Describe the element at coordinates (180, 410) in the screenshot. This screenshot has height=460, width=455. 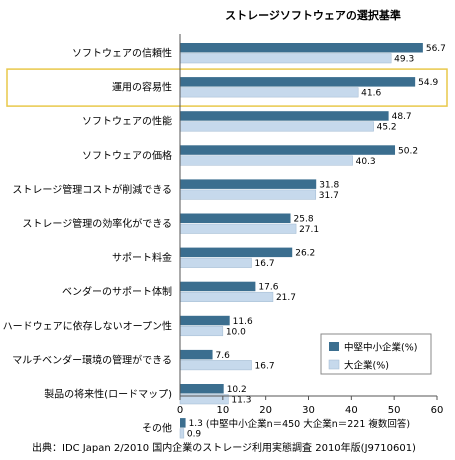
I see `x-tick-label: 0` at that location.